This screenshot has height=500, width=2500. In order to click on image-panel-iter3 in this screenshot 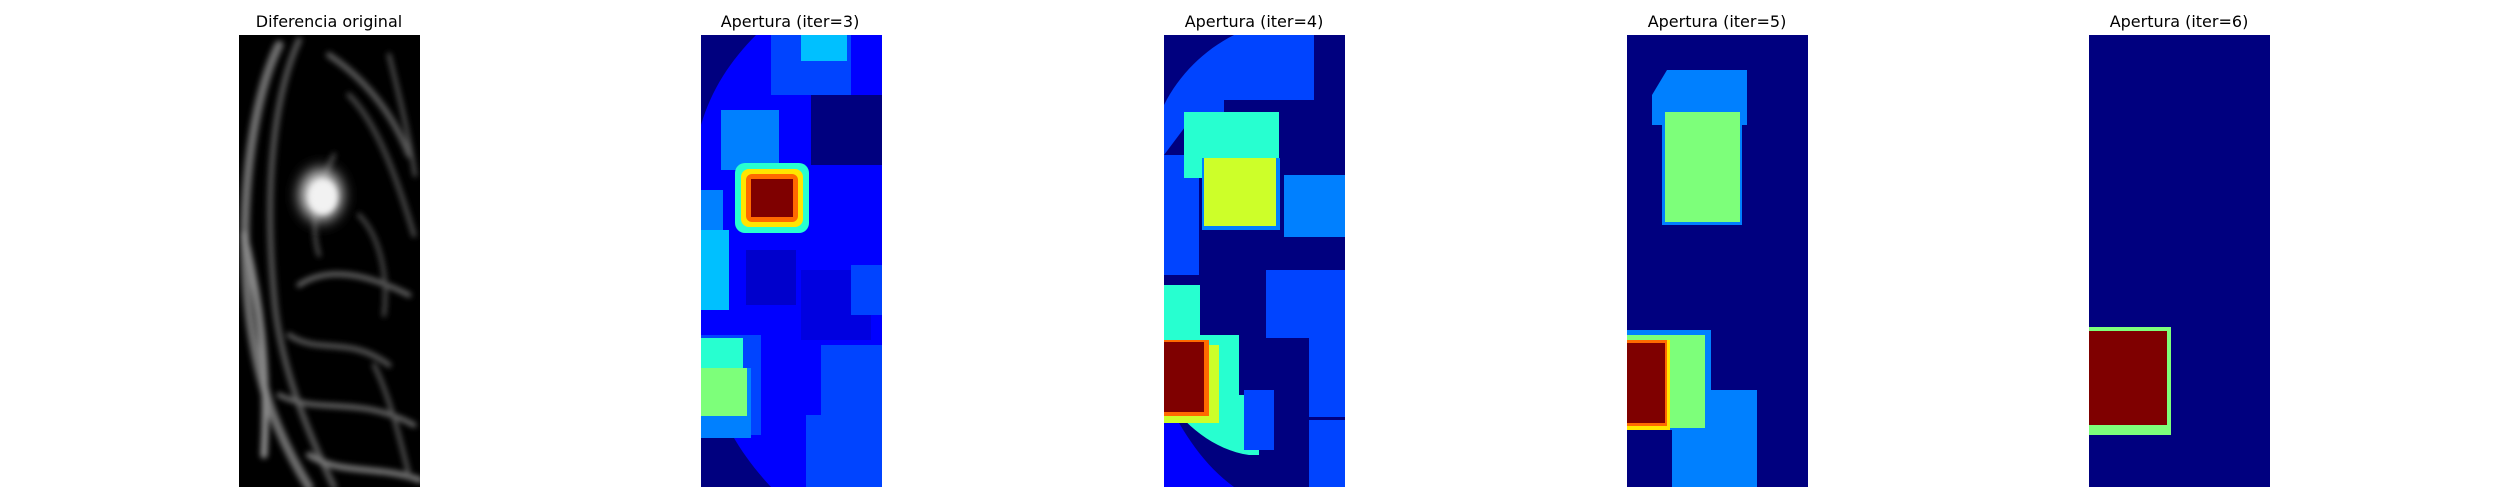, I will do `click(791, 261)`.